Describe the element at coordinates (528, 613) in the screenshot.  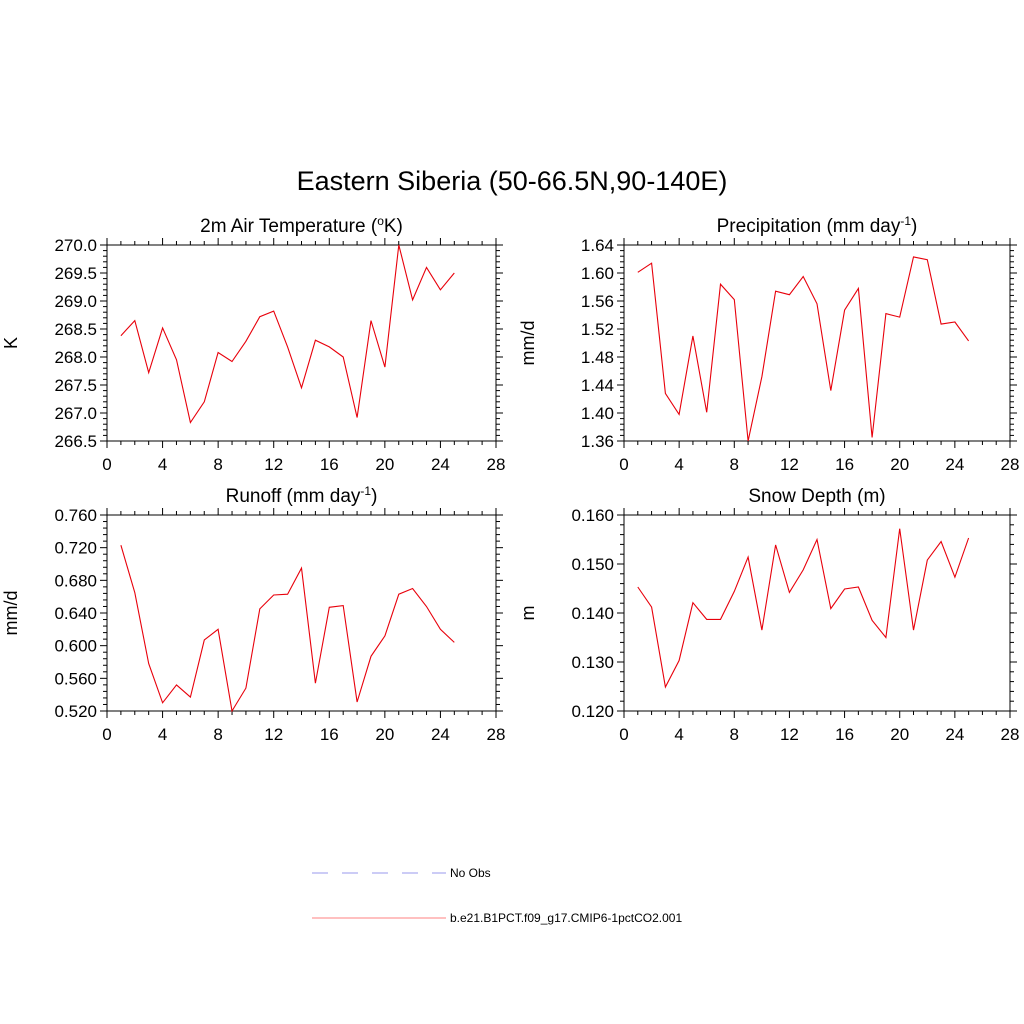
I see `y-axis-label: m` at that location.